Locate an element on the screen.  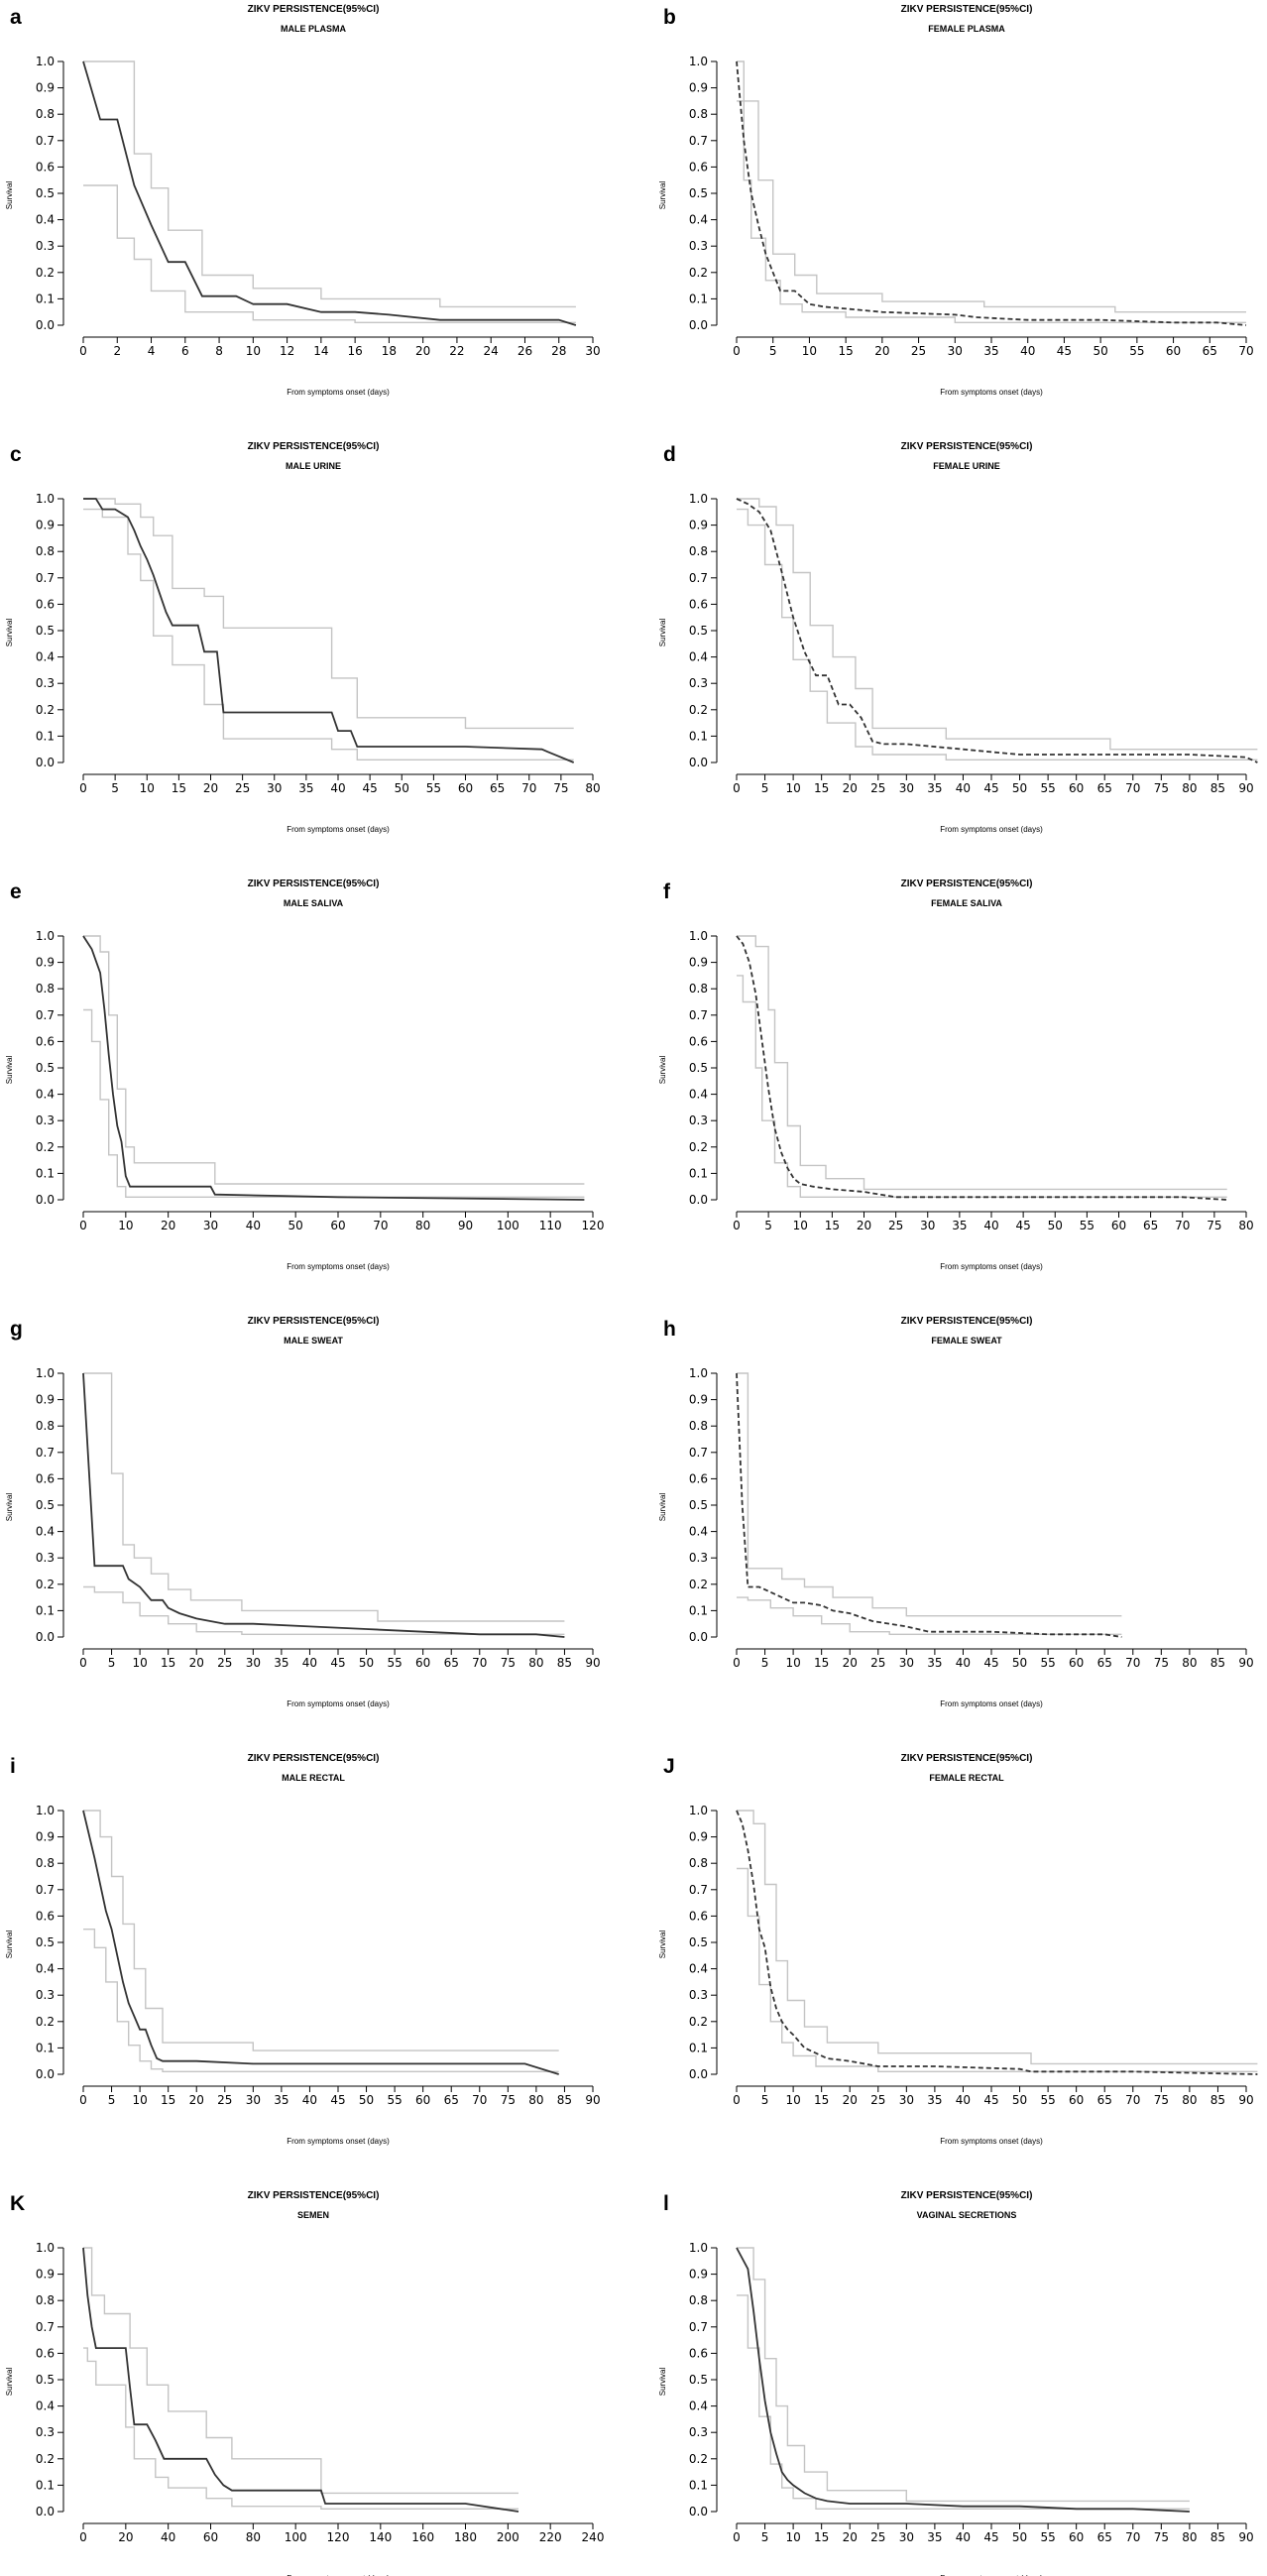
x-tick-label: 120 is located at coordinates (593, 1225).